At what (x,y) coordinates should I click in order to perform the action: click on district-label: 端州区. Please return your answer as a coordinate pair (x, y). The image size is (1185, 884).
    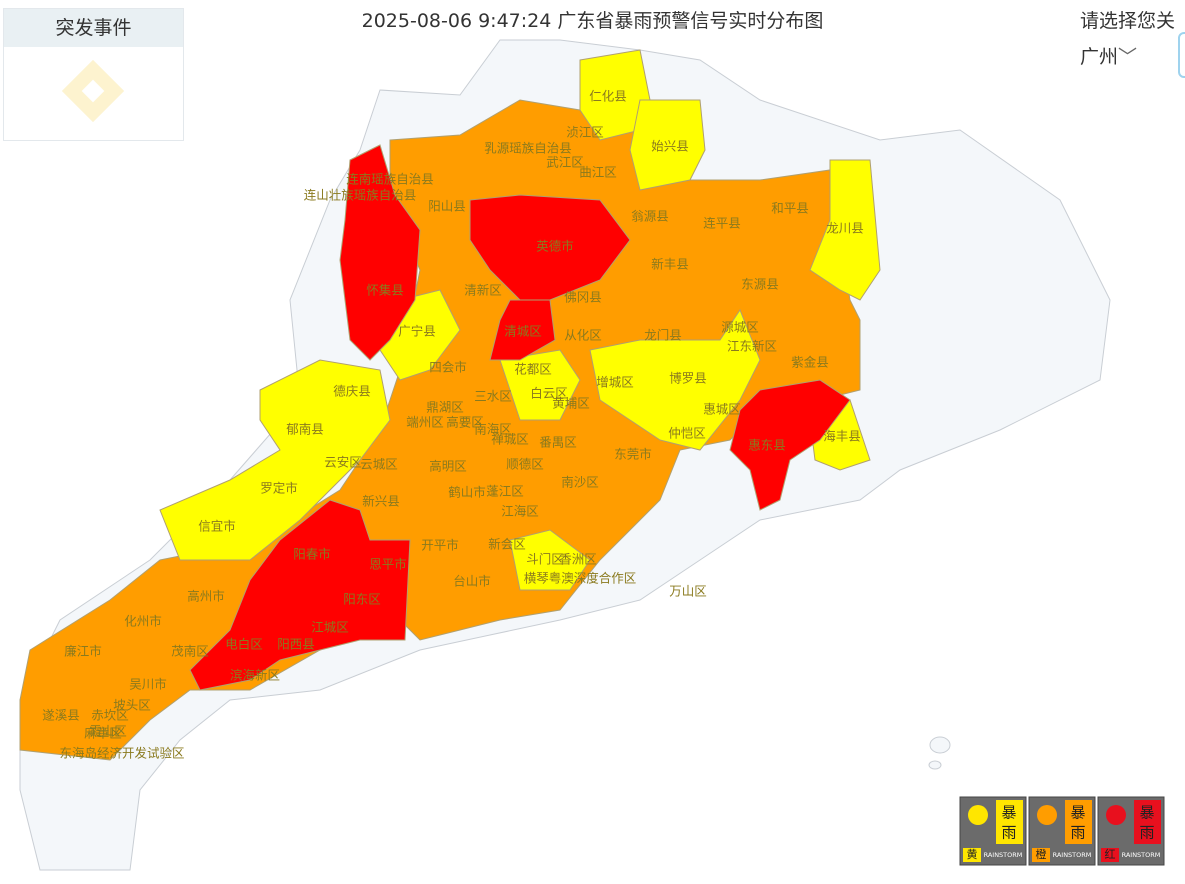
    Looking at the image, I should click on (425, 422).